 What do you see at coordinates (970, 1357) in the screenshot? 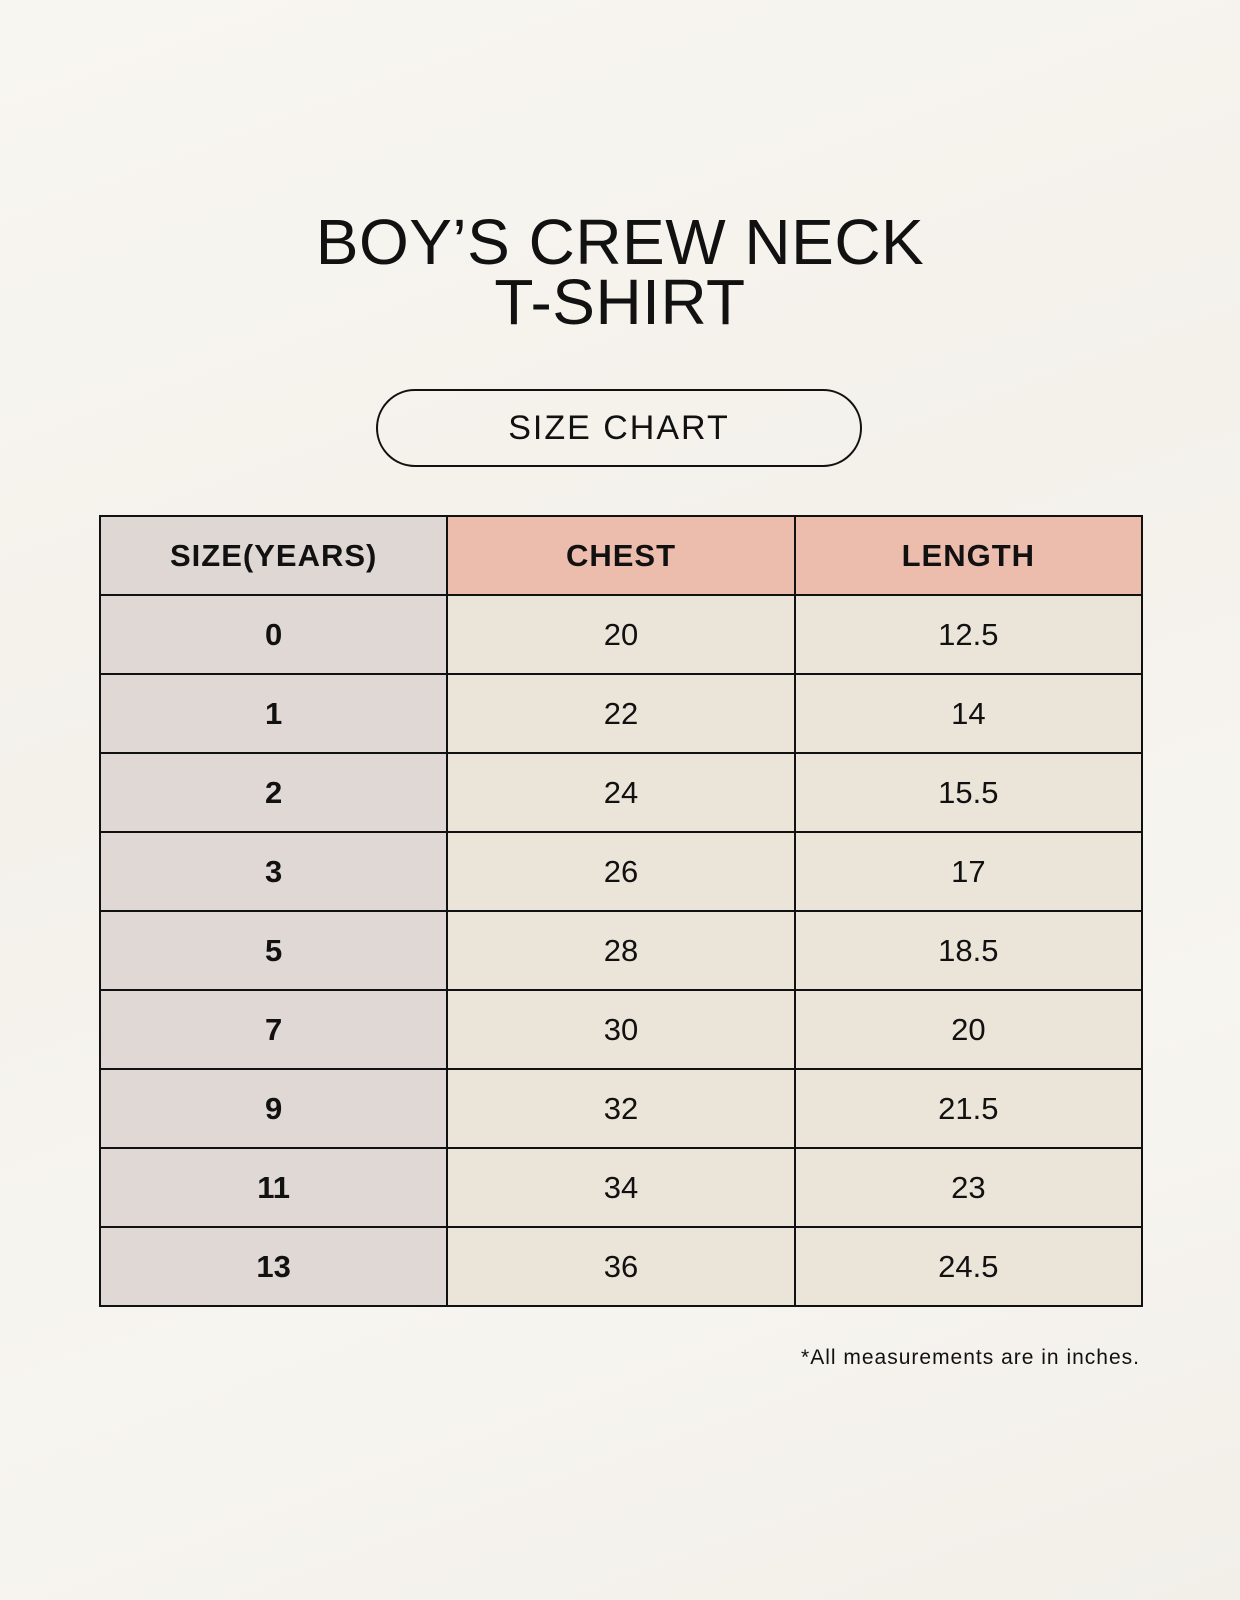
I see `footnote: *All measurements are in inches.` at bounding box center [970, 1357].